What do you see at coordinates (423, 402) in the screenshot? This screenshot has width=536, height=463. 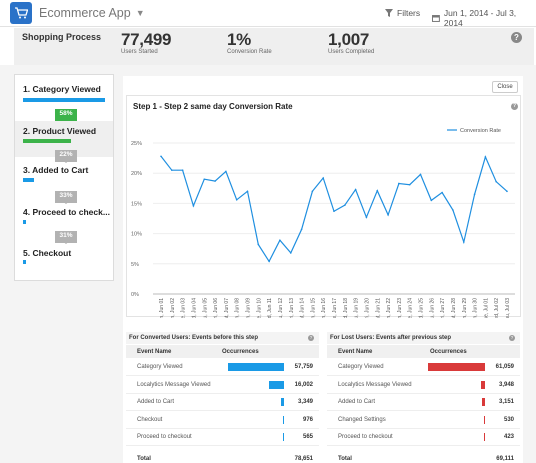 I see `table-row: Added to Cart 3,151` at bounding box center [423, 402].